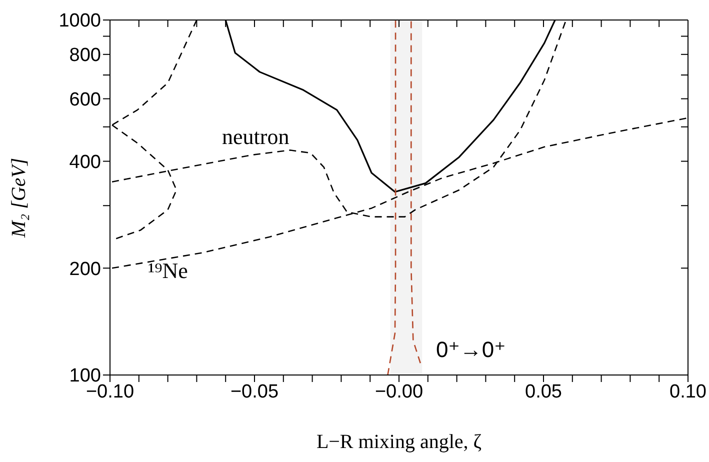 This screenshot has width=709, height=462. I want to click on x-tick-label: −0.05, so click(254, 391).